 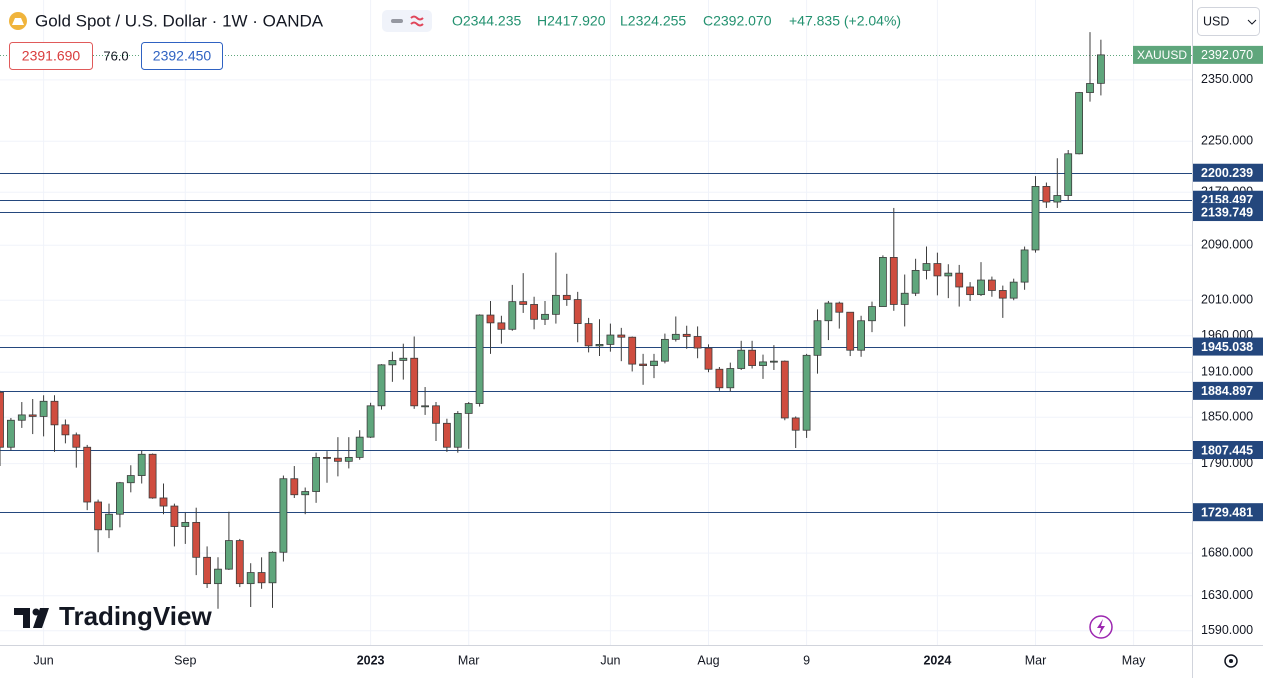 What do you see at coordinates (135, 616) in the screenshot?
I see `logo-text: TradingView` at bounding box center [135, 616].